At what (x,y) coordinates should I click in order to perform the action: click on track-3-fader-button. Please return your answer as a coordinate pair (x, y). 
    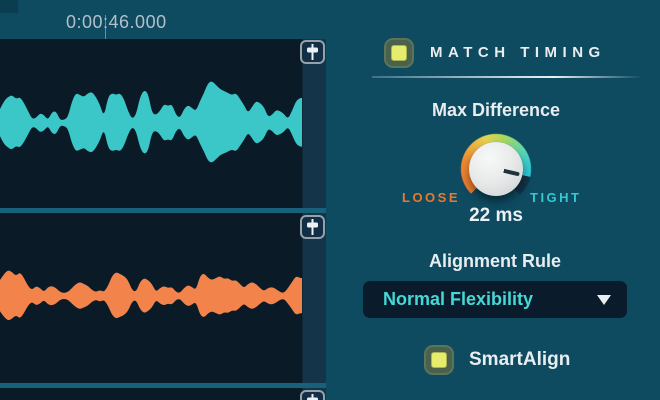
    Looking at the image, I should click on (312, 395).